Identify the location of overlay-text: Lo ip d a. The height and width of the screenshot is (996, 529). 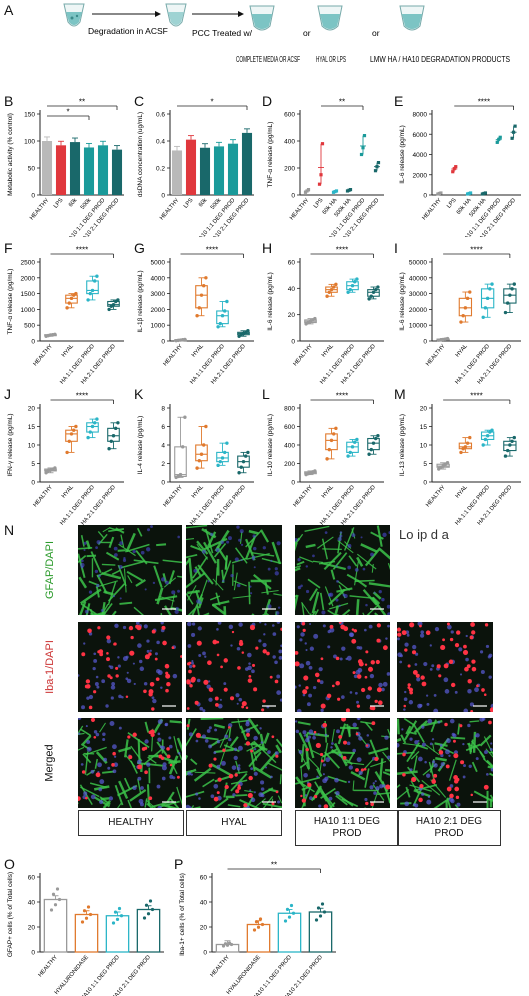
(445, 570).